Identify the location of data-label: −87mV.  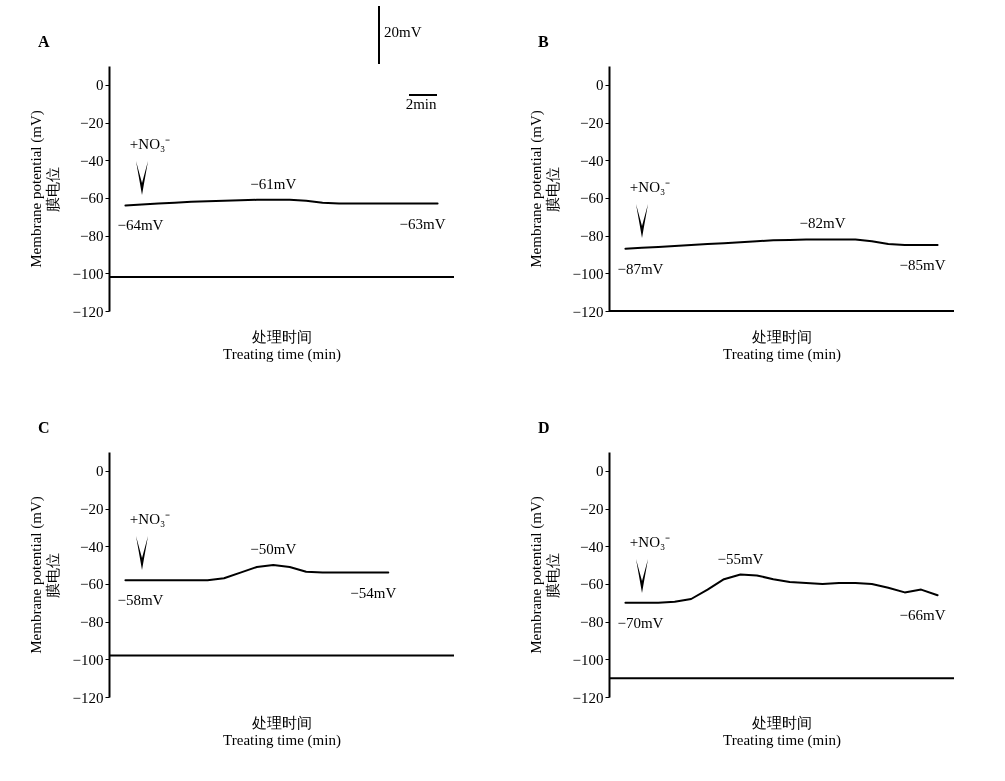
(640, 268).